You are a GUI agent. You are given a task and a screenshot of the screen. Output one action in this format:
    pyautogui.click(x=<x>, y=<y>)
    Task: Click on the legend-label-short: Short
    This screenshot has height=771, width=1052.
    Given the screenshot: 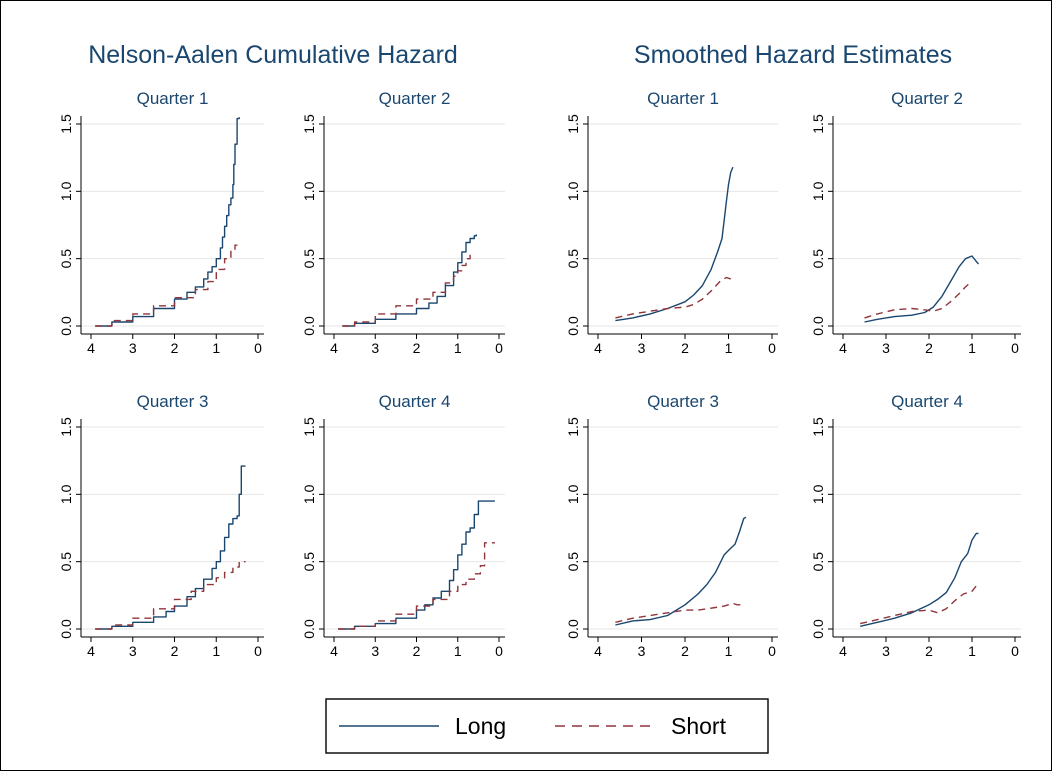 What is the action you would take?
    pyautogui.click(x=699, y=726)
    